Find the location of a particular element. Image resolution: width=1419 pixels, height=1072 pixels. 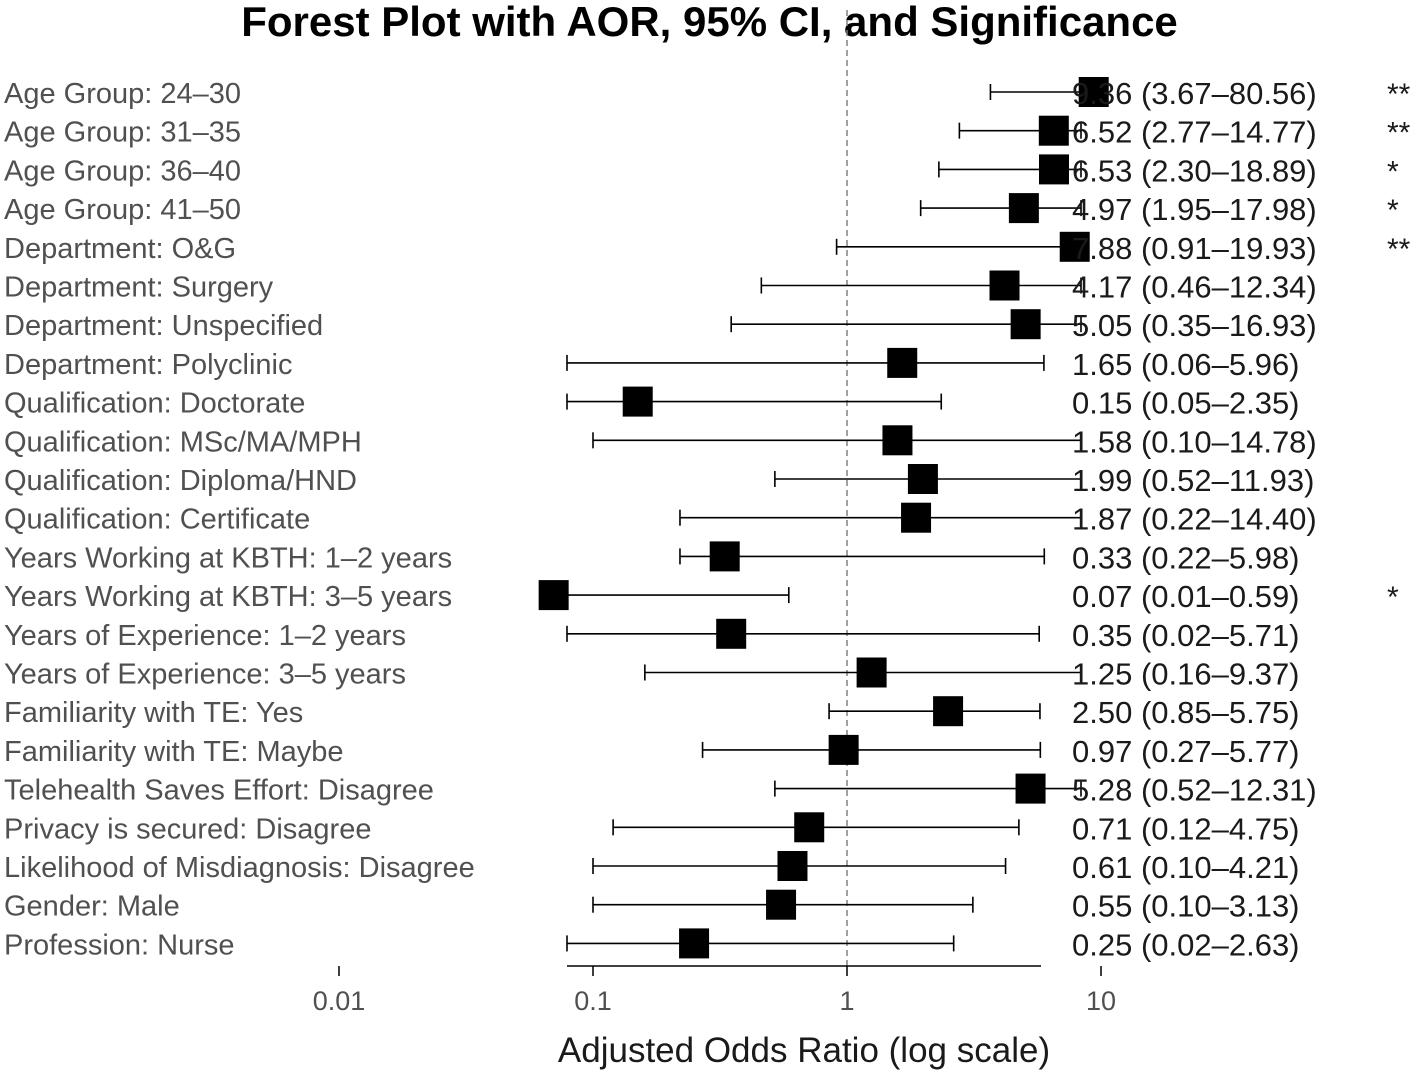

aor-ci-text: 1.99 (0.52–11.93) is located at coordinates (1193, 480).